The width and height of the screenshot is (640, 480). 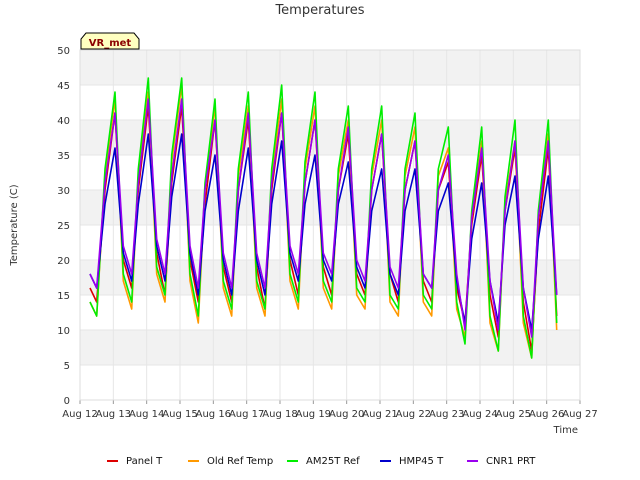 I want to click on legend-label: Old Ref Temp, so click(x=240, y=461).